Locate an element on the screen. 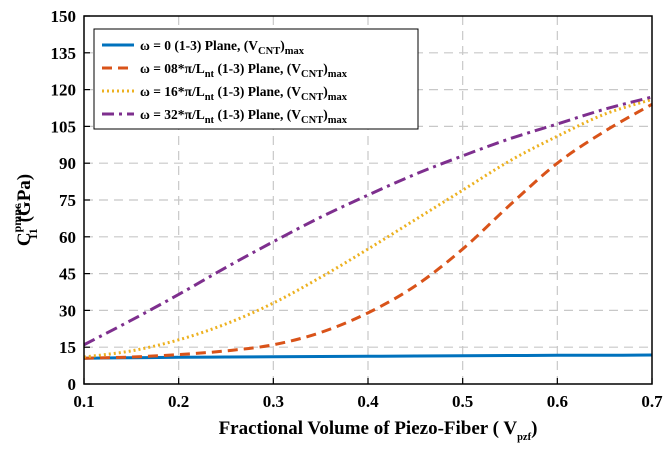 The height and width of the screenshot is (456, 664). legend-label-2: ω = 08*π/Lnt (1-3) Plane, (VCNT)max is located at coordinates (244, 70).